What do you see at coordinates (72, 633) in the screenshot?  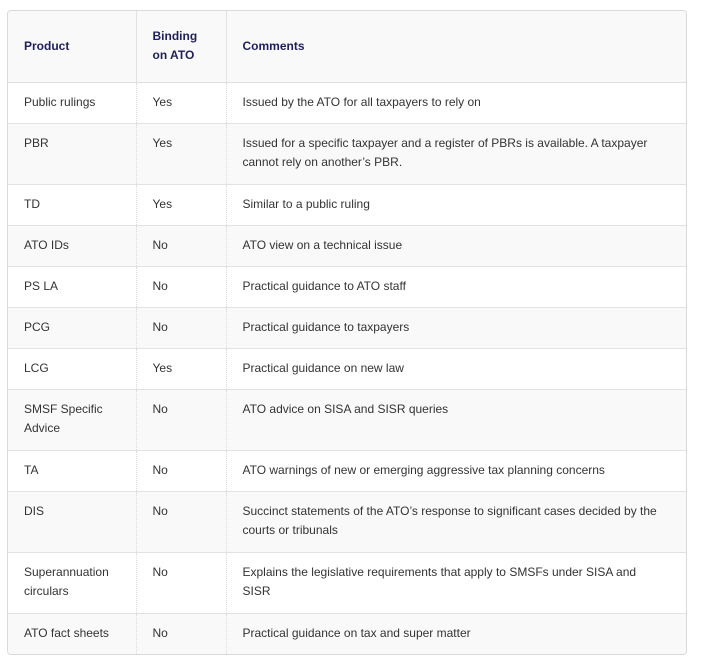 I see `cell-product: ATO fact sheets` at bounding box center [72, 633].